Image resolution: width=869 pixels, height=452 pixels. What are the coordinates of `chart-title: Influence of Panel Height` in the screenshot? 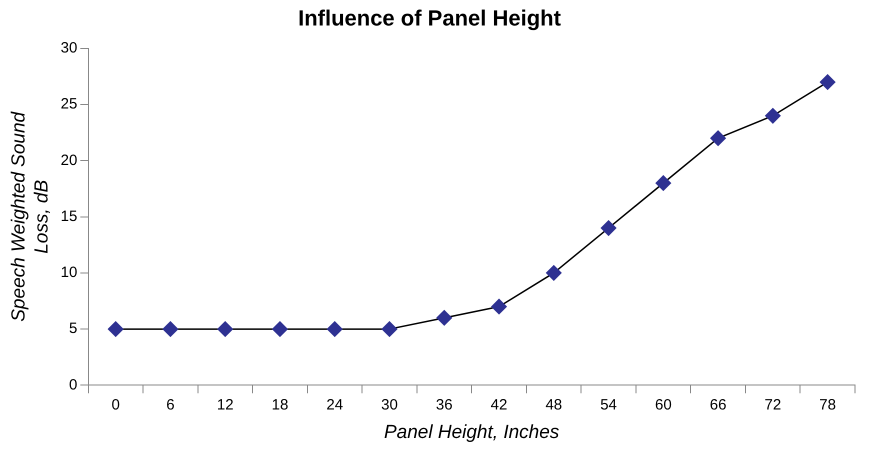 It's located at (430, 17).